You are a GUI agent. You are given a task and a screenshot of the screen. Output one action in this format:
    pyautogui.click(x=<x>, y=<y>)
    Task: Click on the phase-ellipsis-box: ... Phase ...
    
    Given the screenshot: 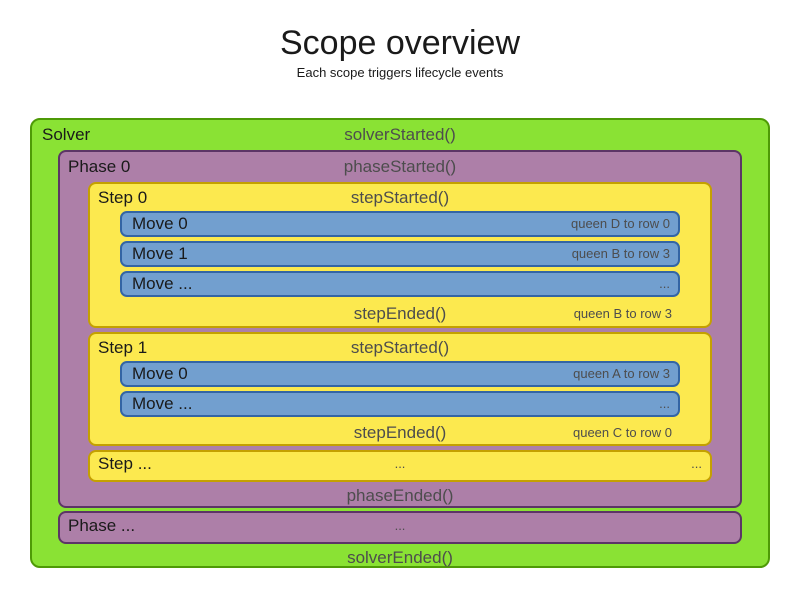 What is the action you would take?
    pyautogui.click(x=400, y=527)
    